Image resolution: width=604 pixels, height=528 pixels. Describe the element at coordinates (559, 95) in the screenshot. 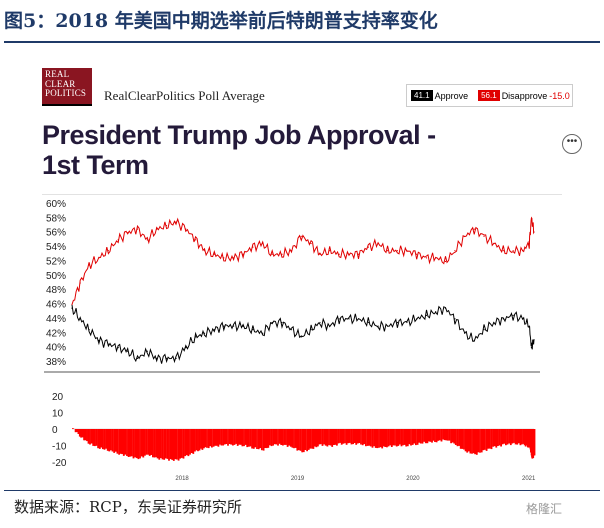

I see `spread-value: -15.0` at that location.